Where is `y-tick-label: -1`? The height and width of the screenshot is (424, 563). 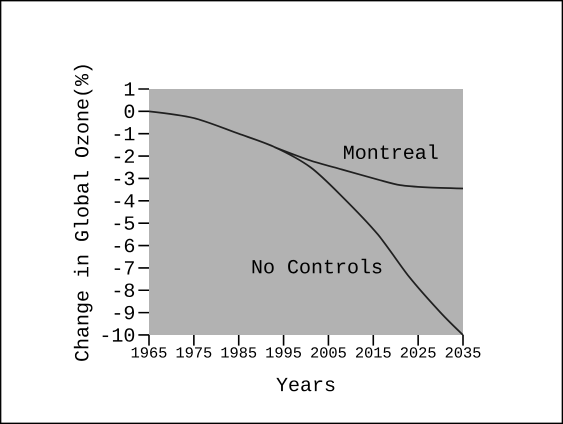
y-tick-label: -1 is located at coordinates (124, 133).